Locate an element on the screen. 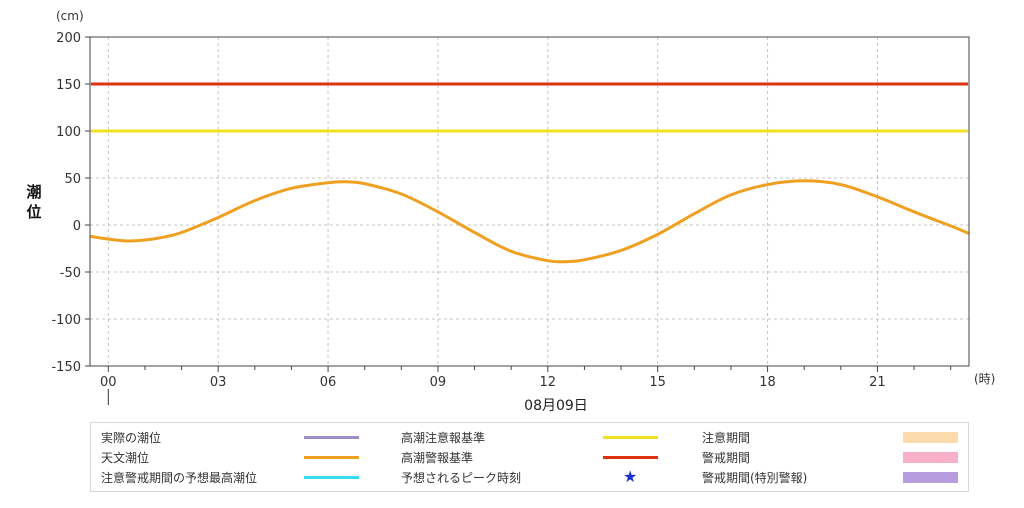  threshold-lines is located at coordinates (529, 107).